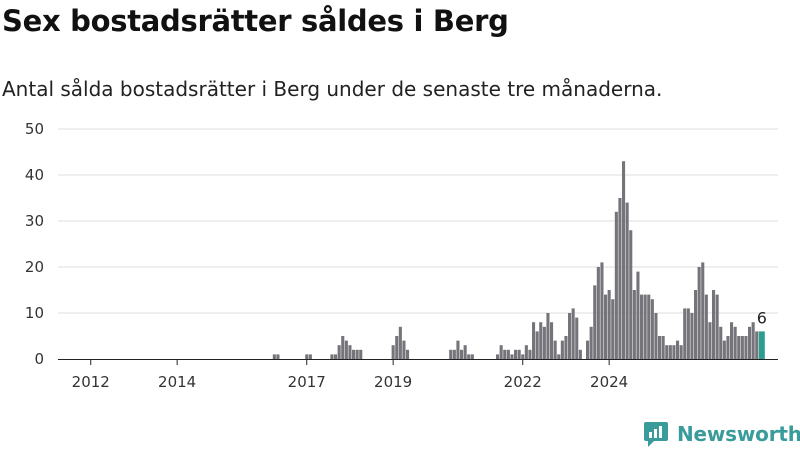 The image size is (800, 450). I want to click on last-value-label: 6, so click(762, 317).